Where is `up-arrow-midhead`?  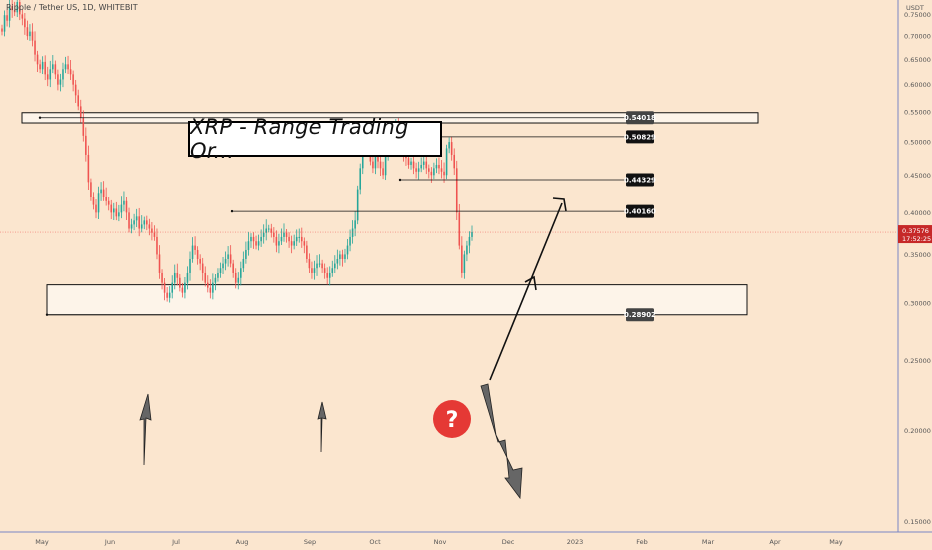
up-arrow-midhead is located at coordinates (530, 283).